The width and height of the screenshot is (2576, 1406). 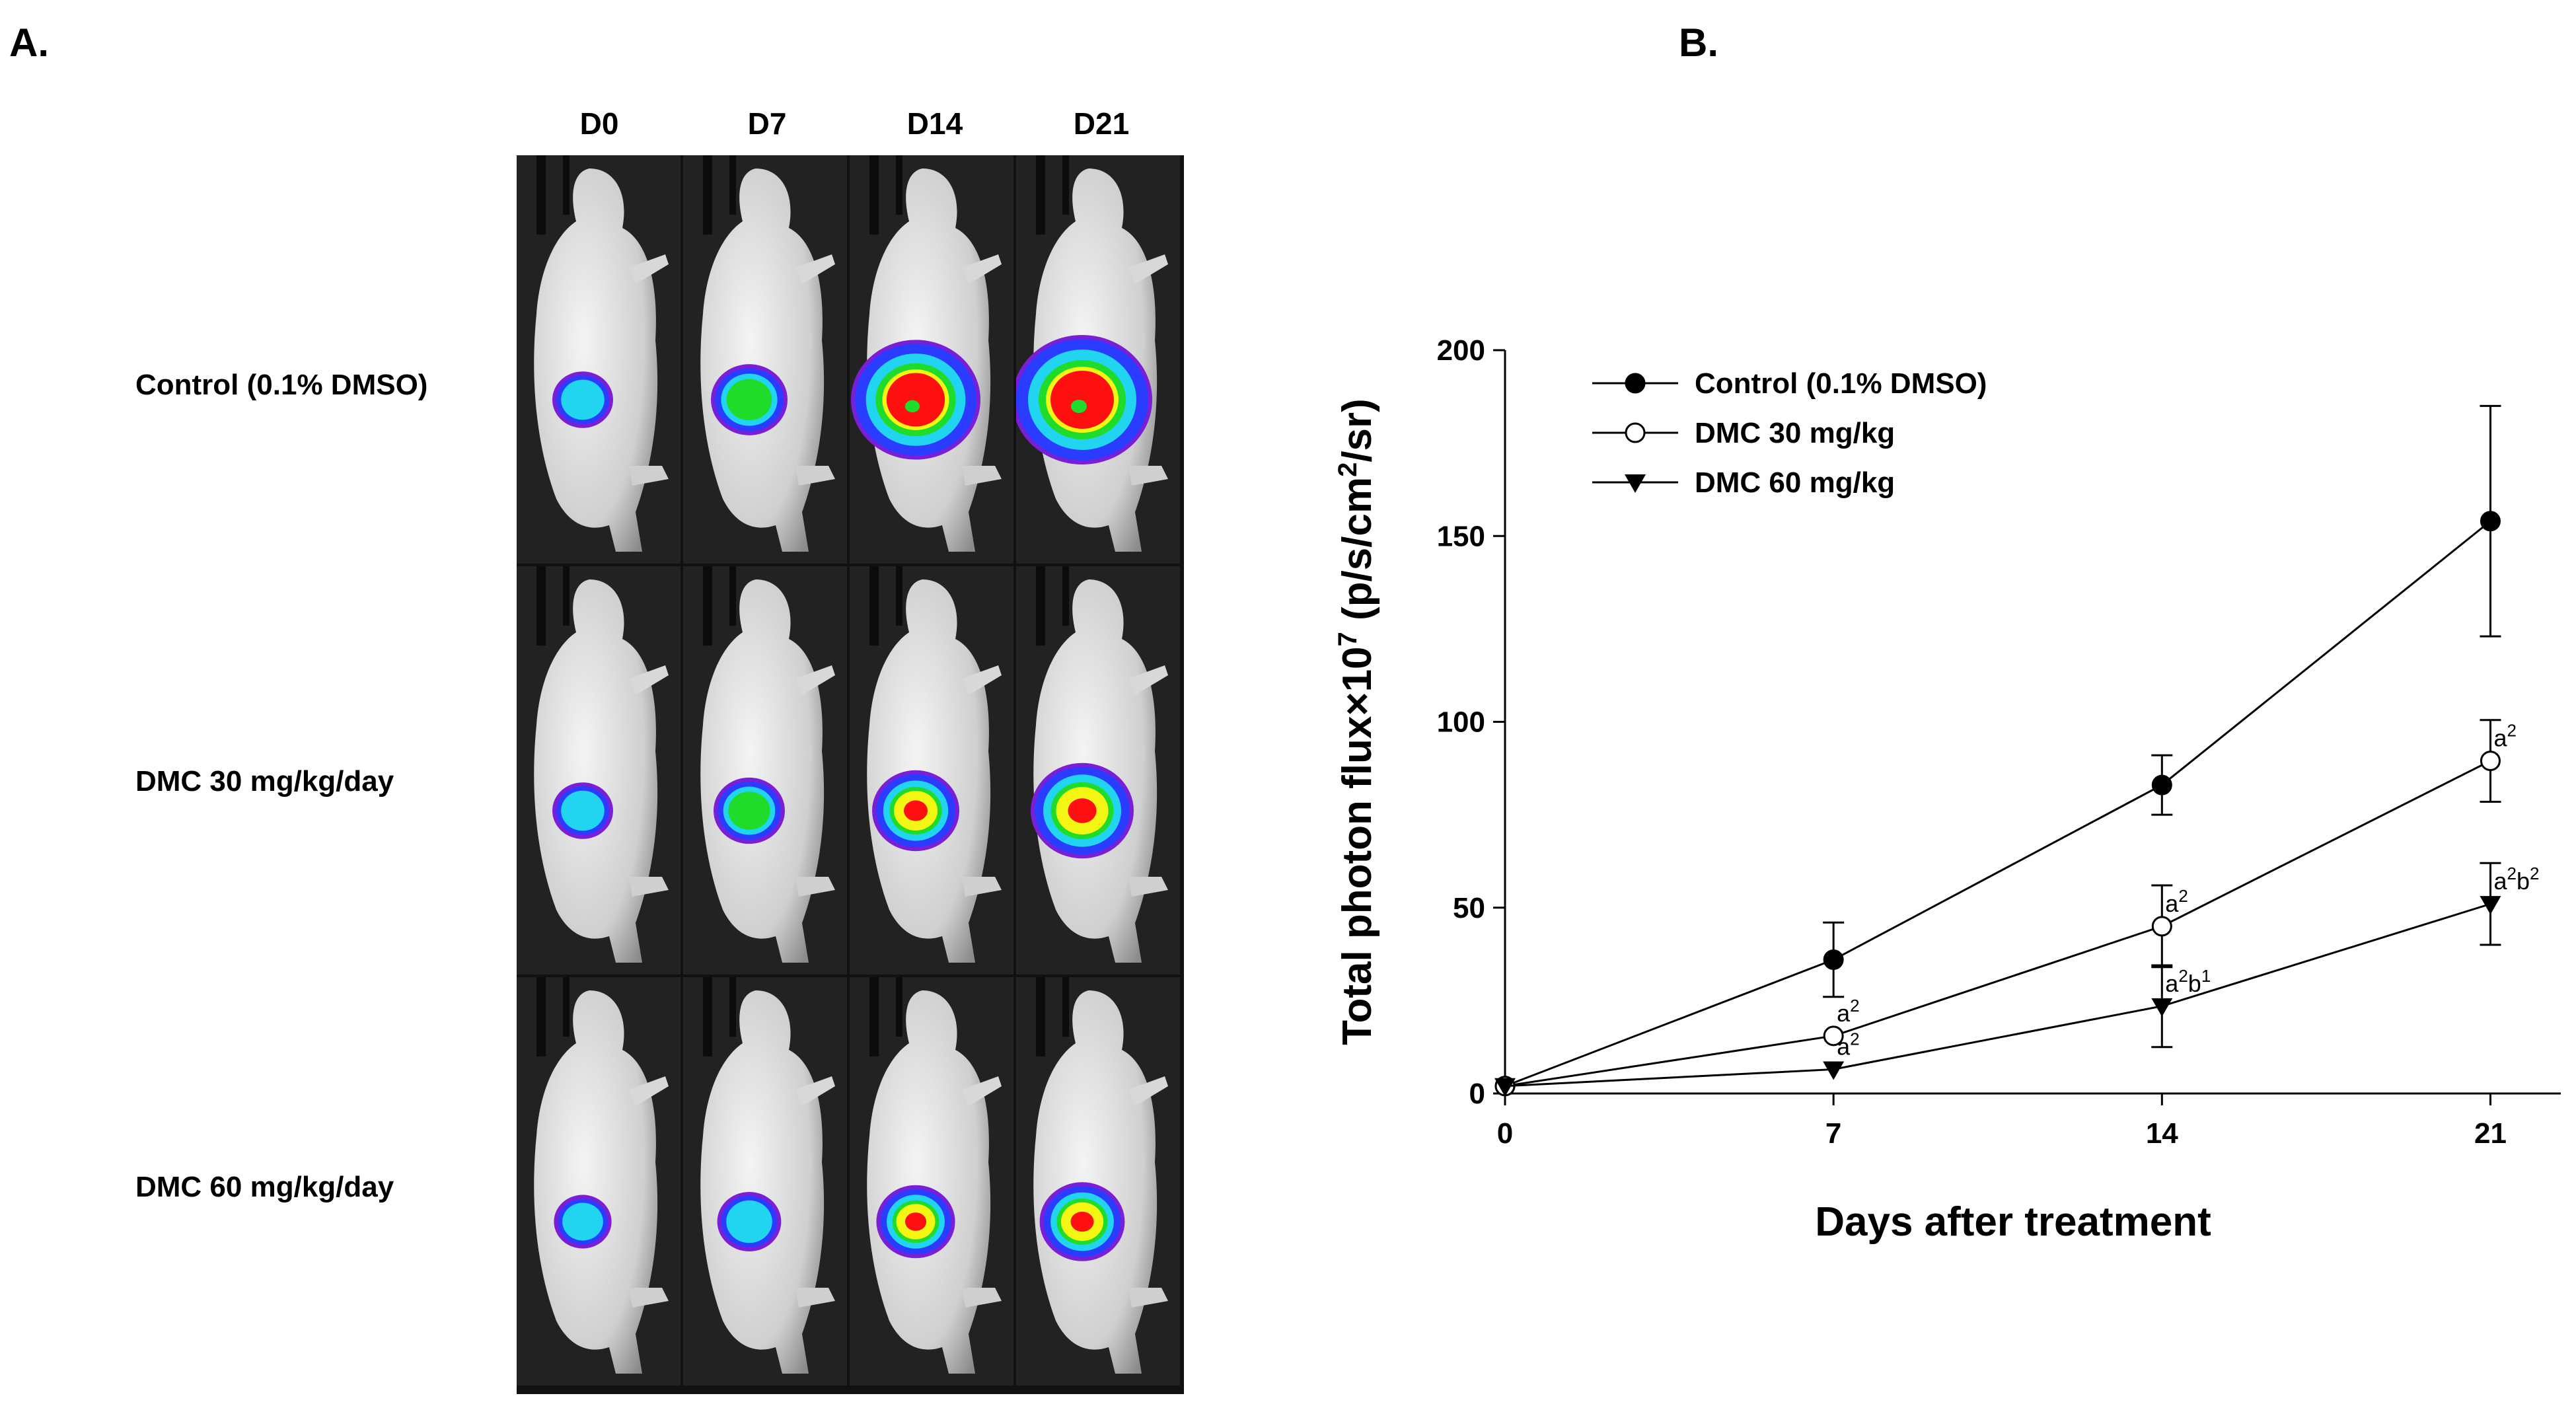 I want to click on x-tick-label: 0, so click(x=1505, y=1133).